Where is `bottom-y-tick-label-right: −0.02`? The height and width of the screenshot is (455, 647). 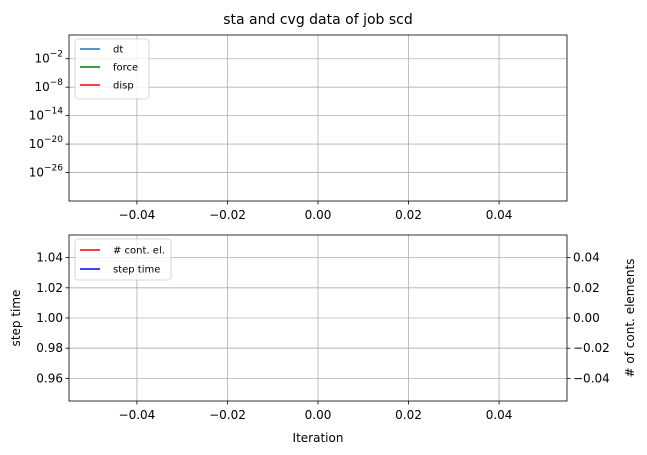
bottom-y-tick-label-right: −0.02 is located at coordinates (591, 348).